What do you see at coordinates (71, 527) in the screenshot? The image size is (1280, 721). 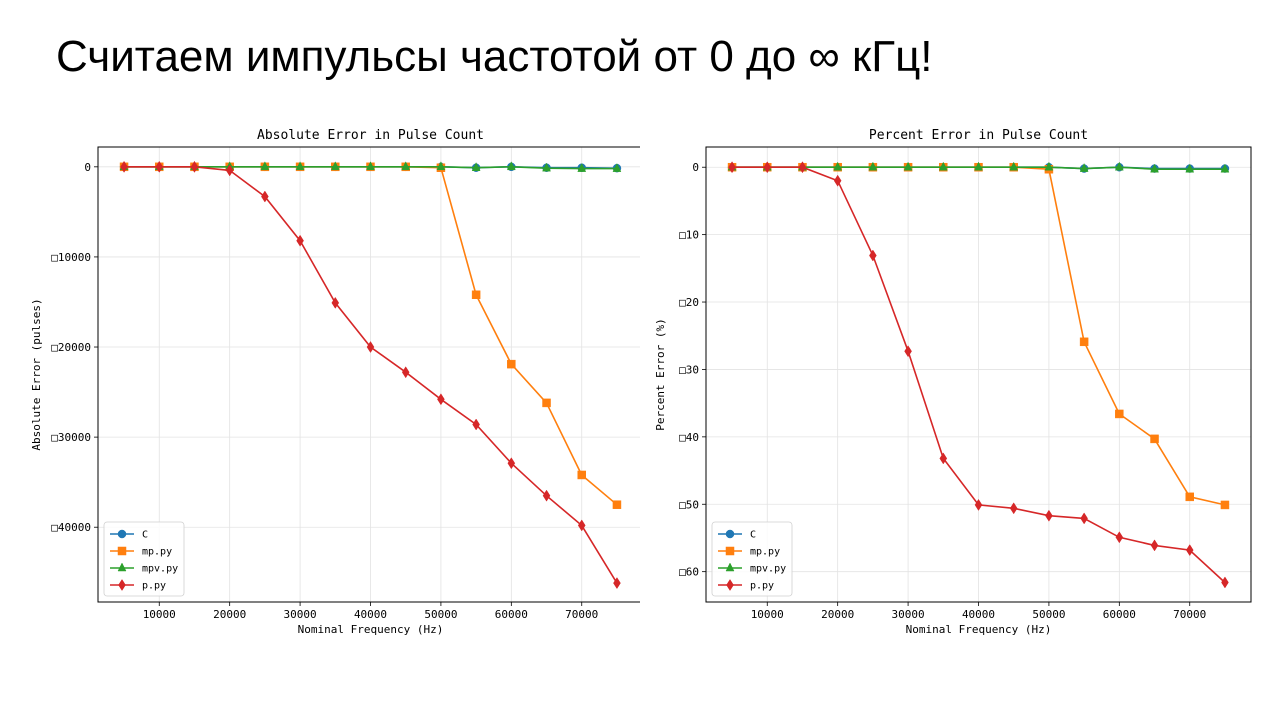 I see `y-tick-label: □40000` at bounding box center [71, 527].